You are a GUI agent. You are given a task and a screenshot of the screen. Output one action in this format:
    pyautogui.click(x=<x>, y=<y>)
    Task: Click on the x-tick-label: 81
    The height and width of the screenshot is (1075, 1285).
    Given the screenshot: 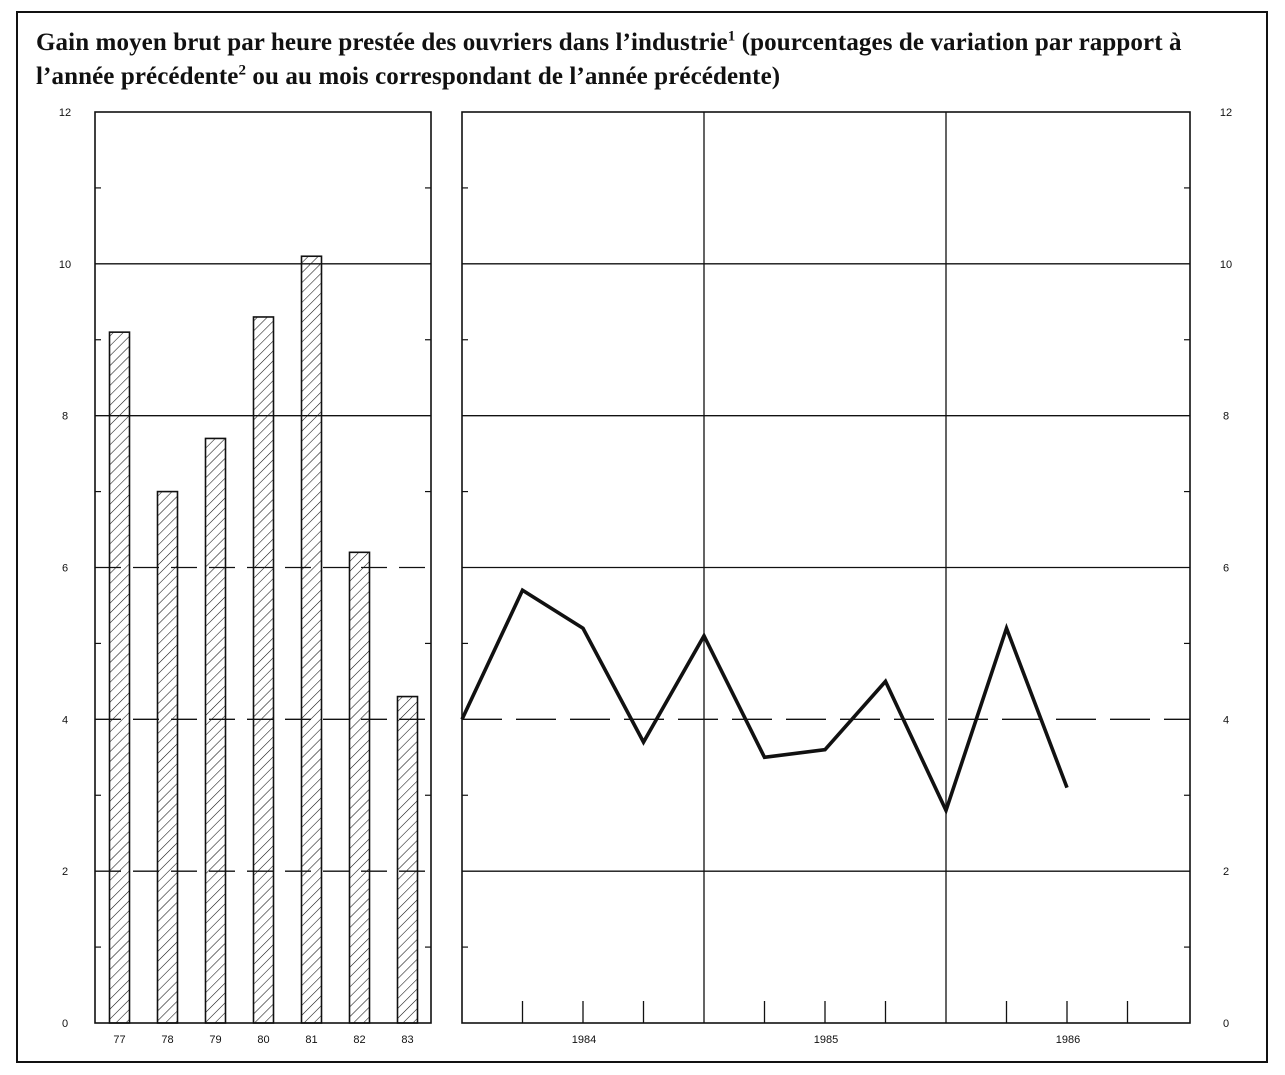 What is the action you would take?
    pyautogui.click(x=311, y=1040)
    